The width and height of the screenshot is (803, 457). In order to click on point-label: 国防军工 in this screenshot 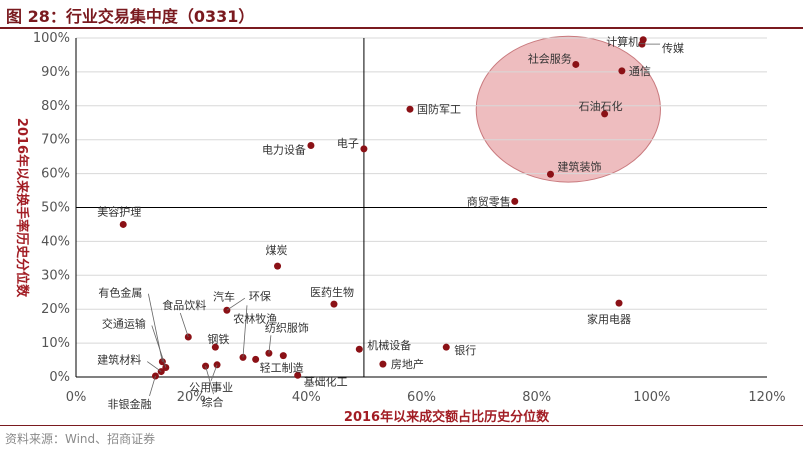, I will do `click(439, 109)`.